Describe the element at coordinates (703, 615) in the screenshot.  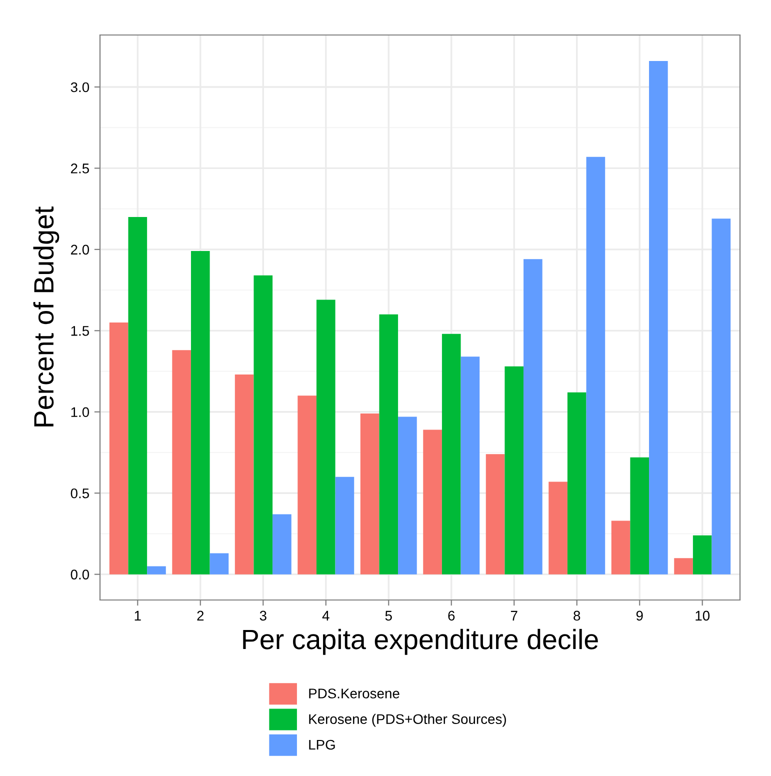
I see `x-tick-label: 10` at that location.